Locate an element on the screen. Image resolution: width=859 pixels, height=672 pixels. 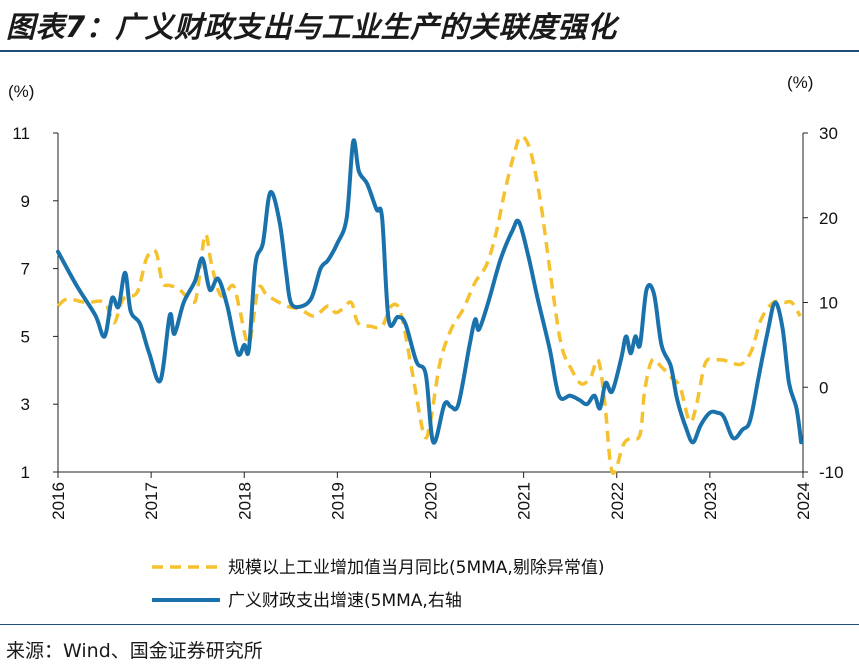
legend-label-industrial: 规模以上工业增加值当月同比(5MMA,剔除异常值) is located at coordinates (416, 568).